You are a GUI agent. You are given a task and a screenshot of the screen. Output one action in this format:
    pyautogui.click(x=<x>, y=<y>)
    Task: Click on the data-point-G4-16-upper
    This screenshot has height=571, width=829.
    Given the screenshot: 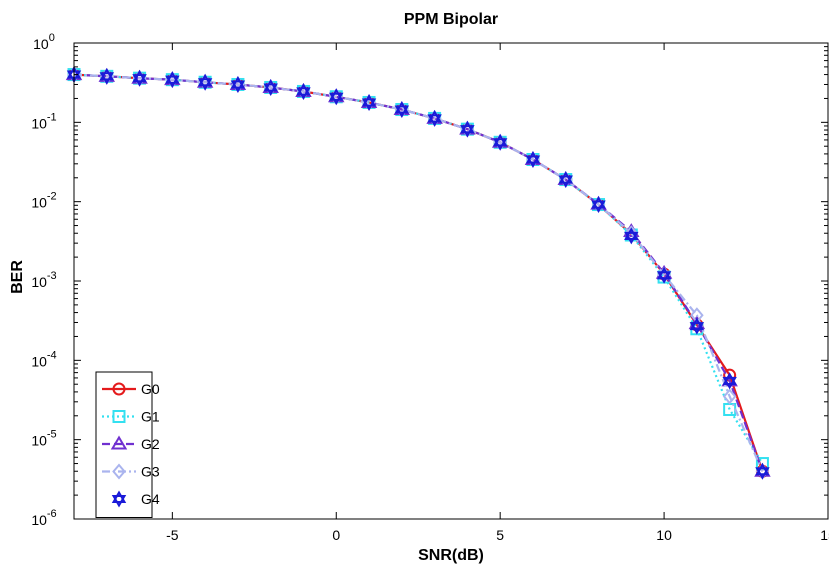 What is the action you would take?
    pyautogui.click(x=598, y=202)
    